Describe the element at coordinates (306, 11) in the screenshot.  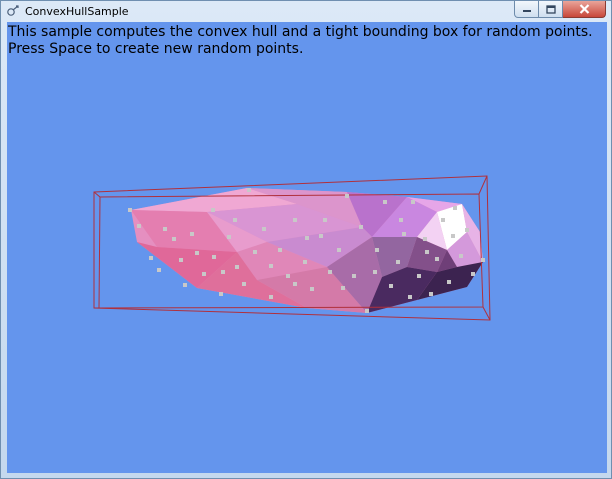
I see `title-bar: ConvexHullSample` at that location.